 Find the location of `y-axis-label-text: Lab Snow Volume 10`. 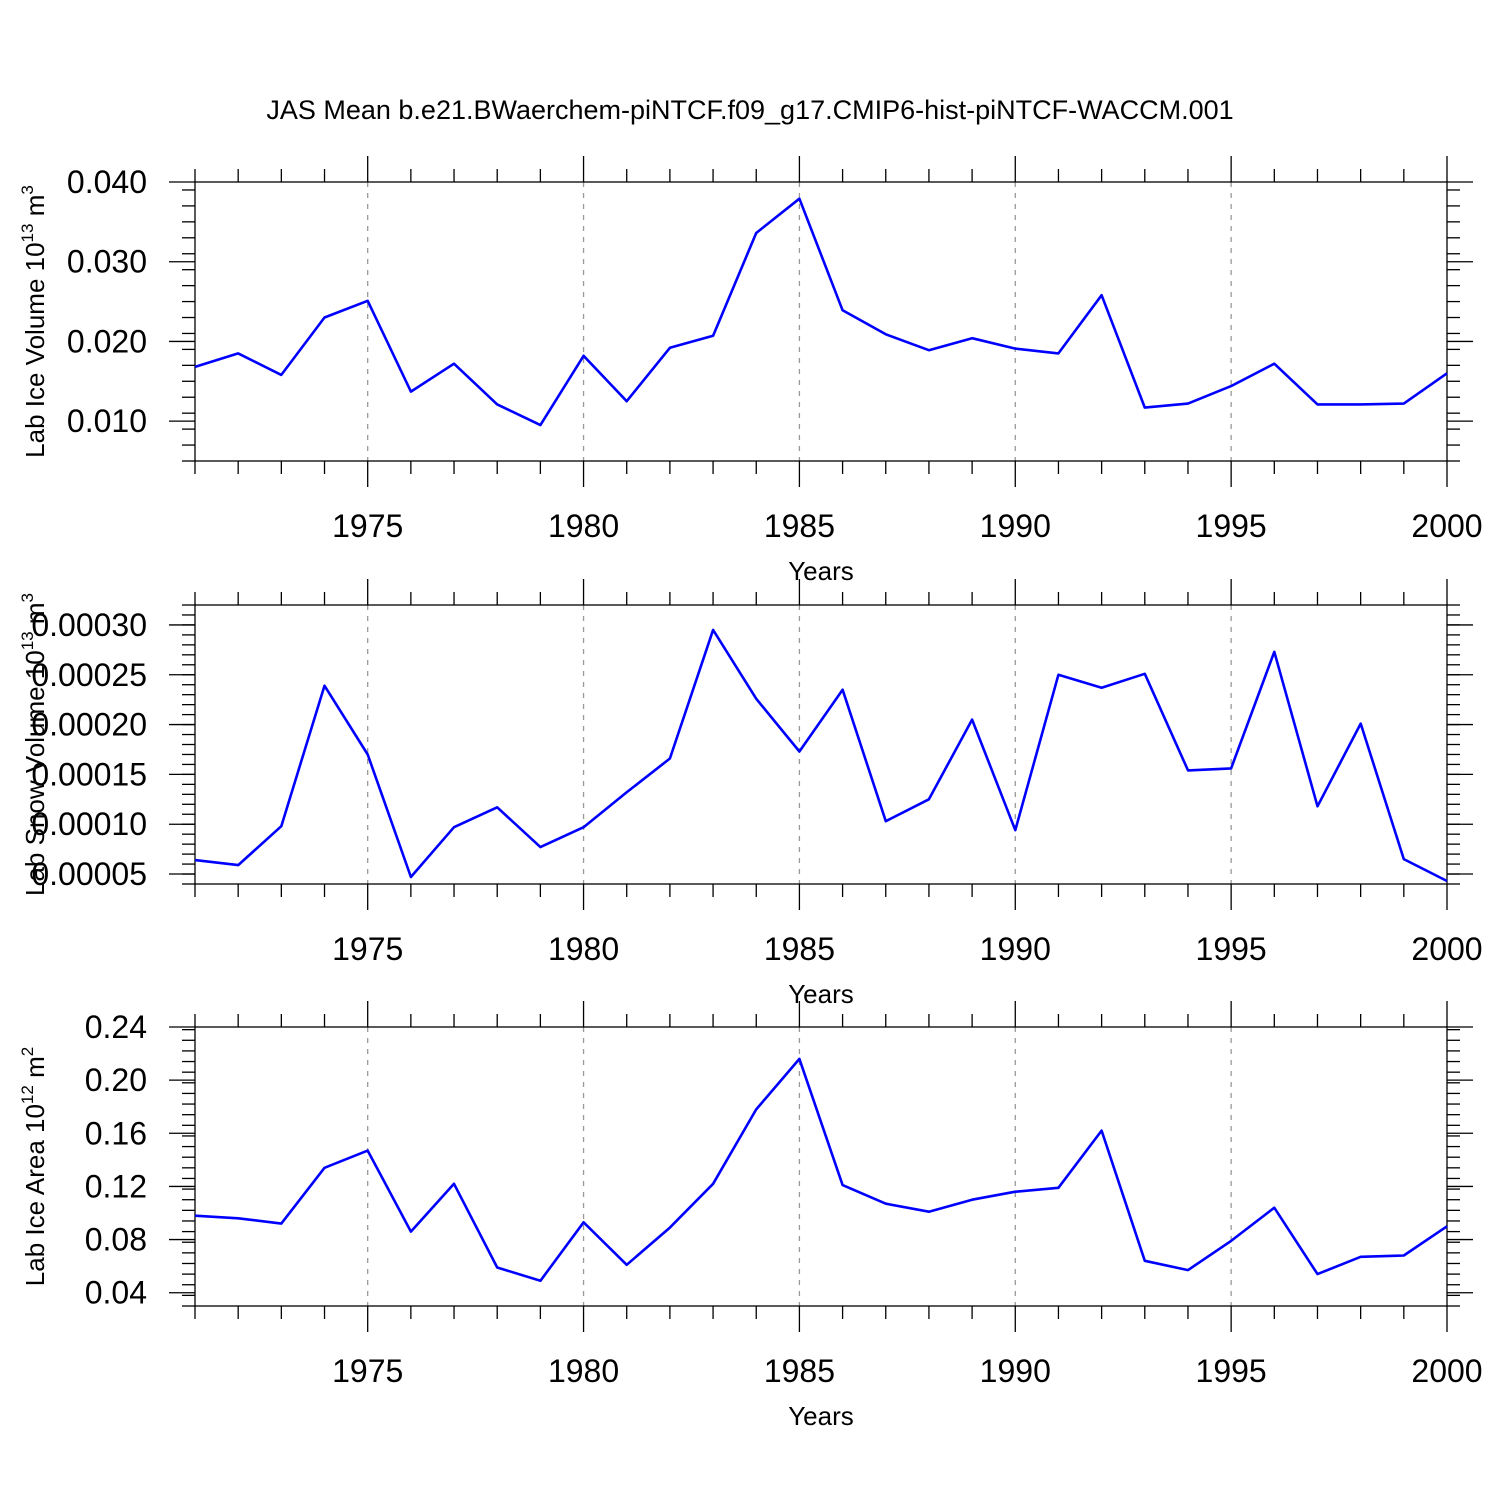

y-axis-label-text: Lab Snow Volume 10 is located at coordinates (35, 773).